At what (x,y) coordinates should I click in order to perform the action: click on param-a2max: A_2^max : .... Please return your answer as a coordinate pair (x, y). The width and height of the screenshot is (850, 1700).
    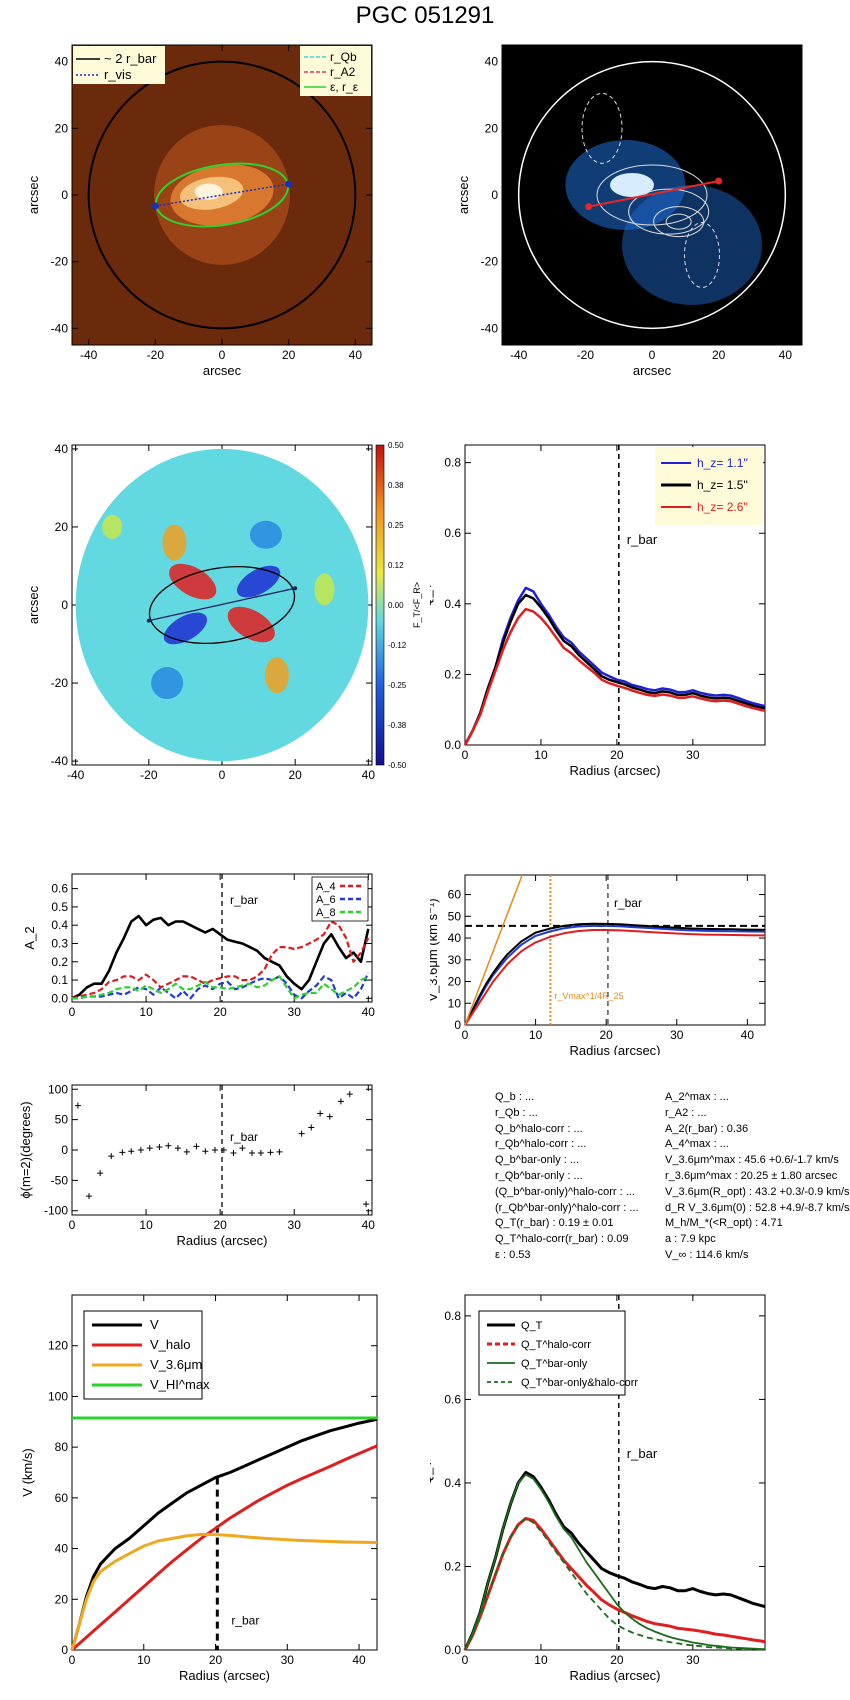
    Looking at the image, I should click on (697, 1097).